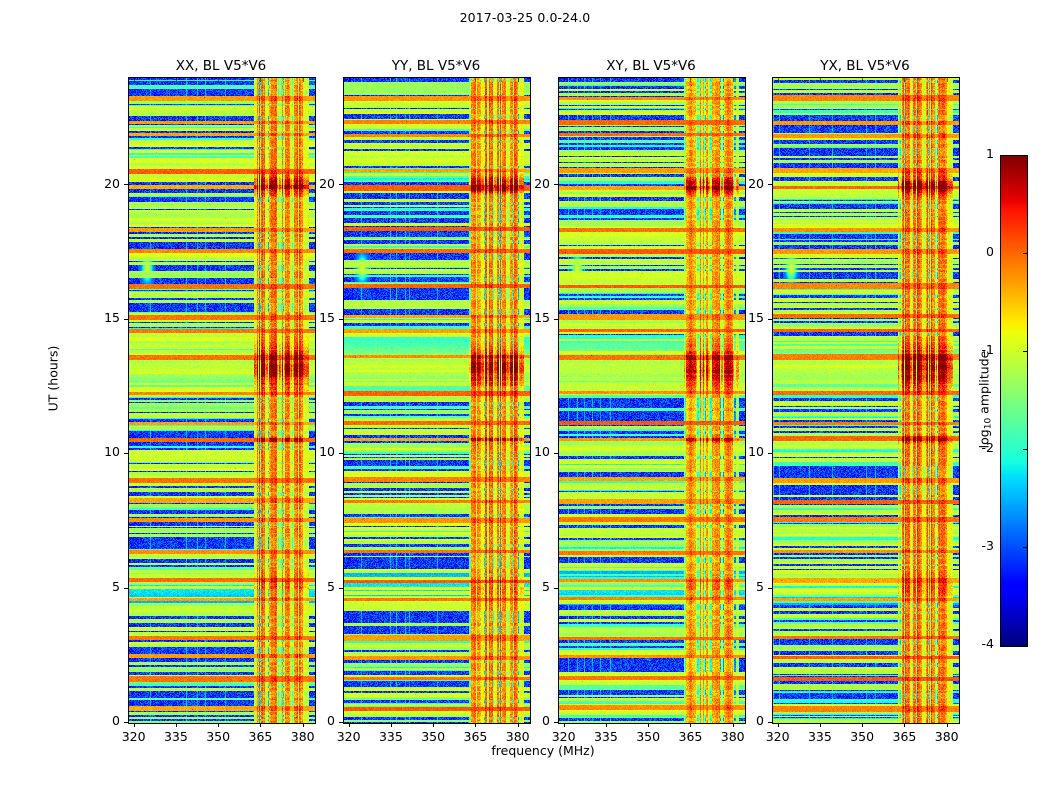 This screenshot has height=800, width=1050. Describe the element at coordinates (1014, 401) in the screenshot. I see `colorbar` at that location.